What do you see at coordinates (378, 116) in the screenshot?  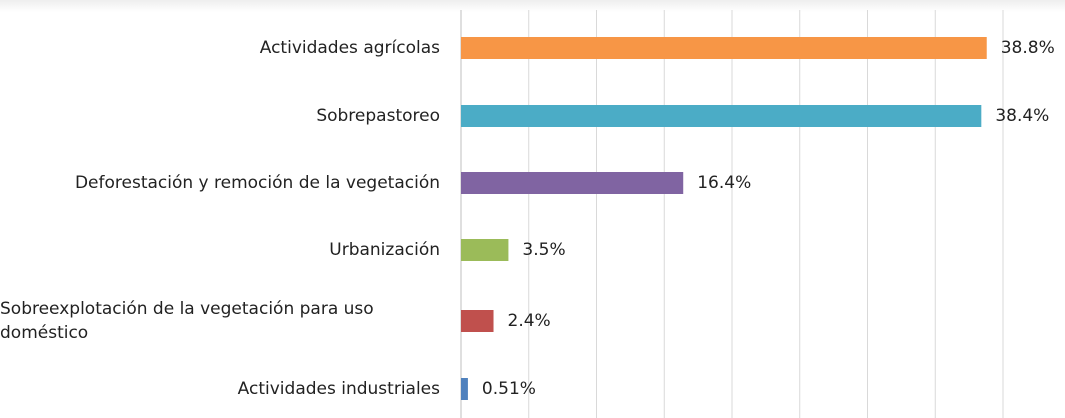 I see `category-text: Sobrepastoreo` at bounding box center [378, 116].